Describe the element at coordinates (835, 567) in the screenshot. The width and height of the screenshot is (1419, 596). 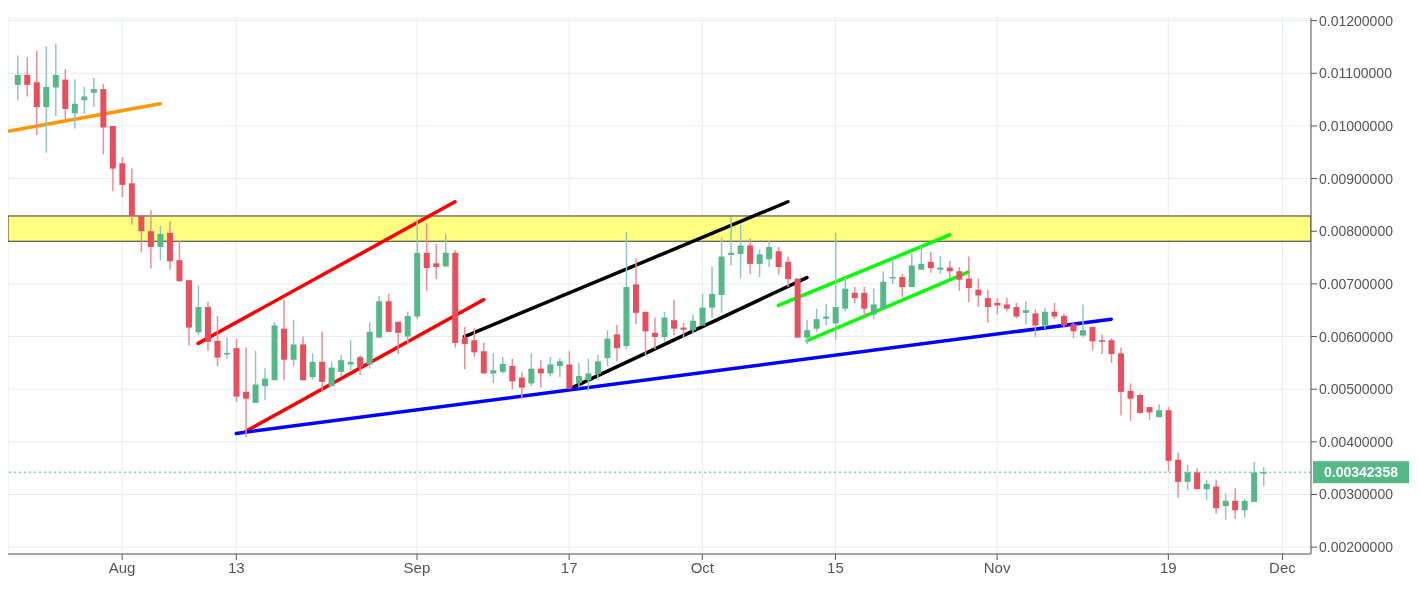
I see `x-tick-label: 15` at that location.